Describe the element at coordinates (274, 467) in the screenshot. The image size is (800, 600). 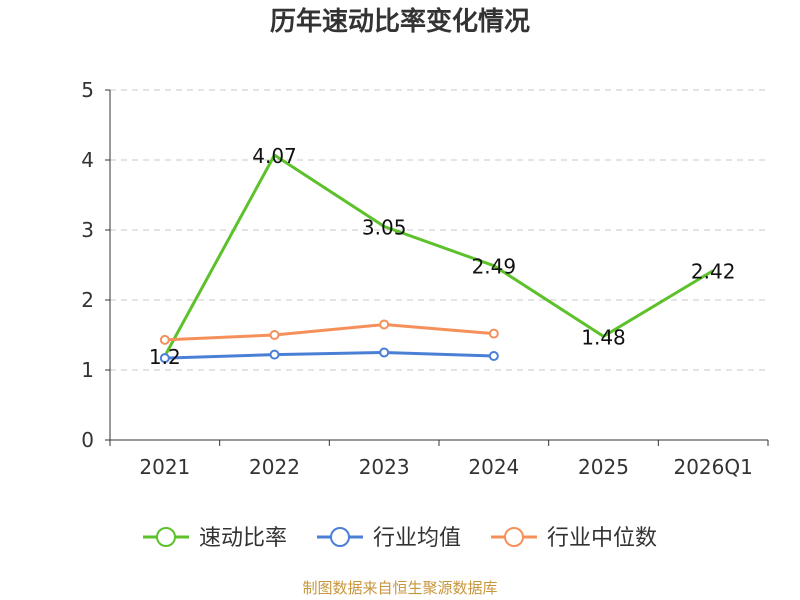
I see `x-tick-label: 2022` at that location.